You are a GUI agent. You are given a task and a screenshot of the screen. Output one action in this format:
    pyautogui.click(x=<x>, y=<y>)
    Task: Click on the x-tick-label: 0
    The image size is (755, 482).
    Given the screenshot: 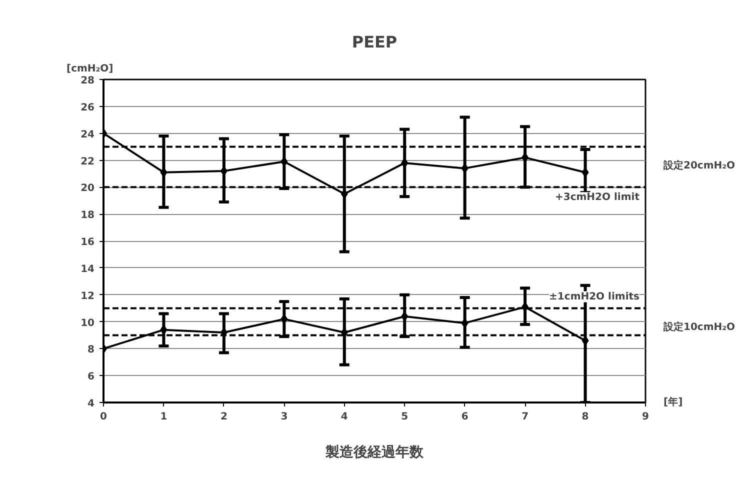 What is the action you would take?
    pyautogui.click(x=104, y=417)
    